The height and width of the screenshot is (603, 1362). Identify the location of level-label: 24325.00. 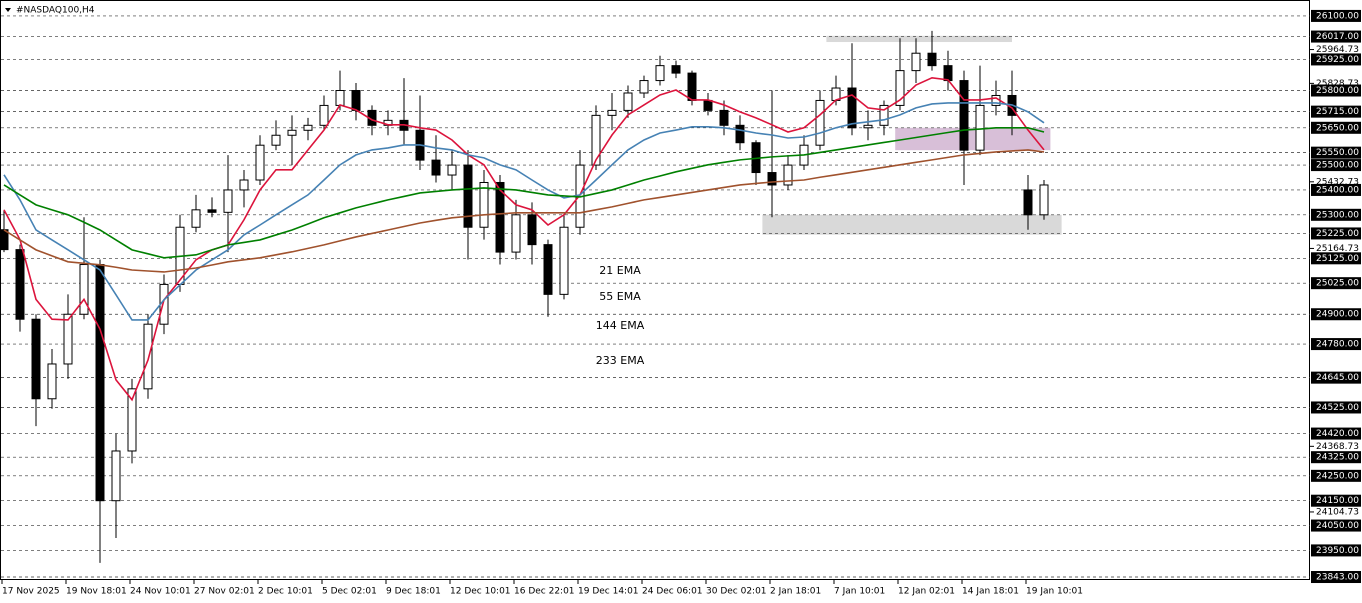
(1337, 458).